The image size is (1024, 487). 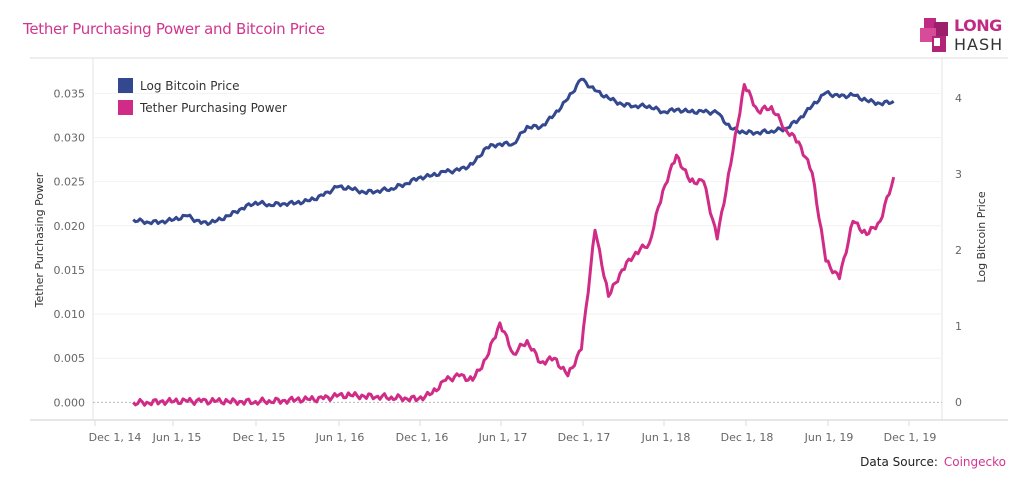 What do you see at coordinates (177, 437) in the screenshot?
I see `x-tick-label: Jun 1, 15` at bounding box center [177, 437].